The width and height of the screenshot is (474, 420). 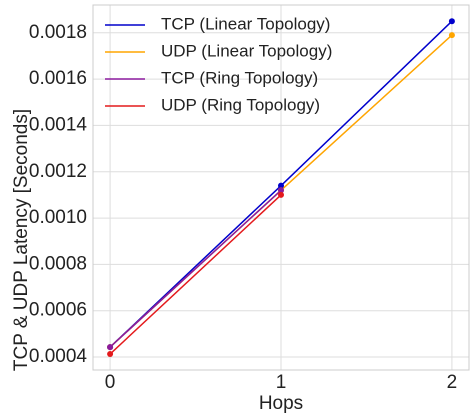 What do you see at coordinates (239, 77) in the screenshot?
I see `legend-label: TCP (Ring Topology)` at bounding box center [239, 77].